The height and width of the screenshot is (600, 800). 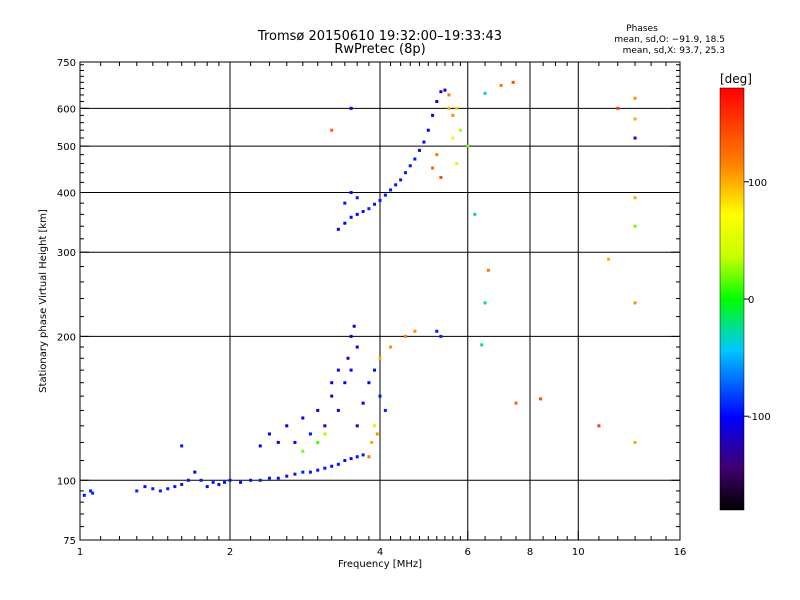 What do you see at coordinates (230, 552) in the screenshot?
I see `x-tick-label: 2` at bounding box center [230, 552].